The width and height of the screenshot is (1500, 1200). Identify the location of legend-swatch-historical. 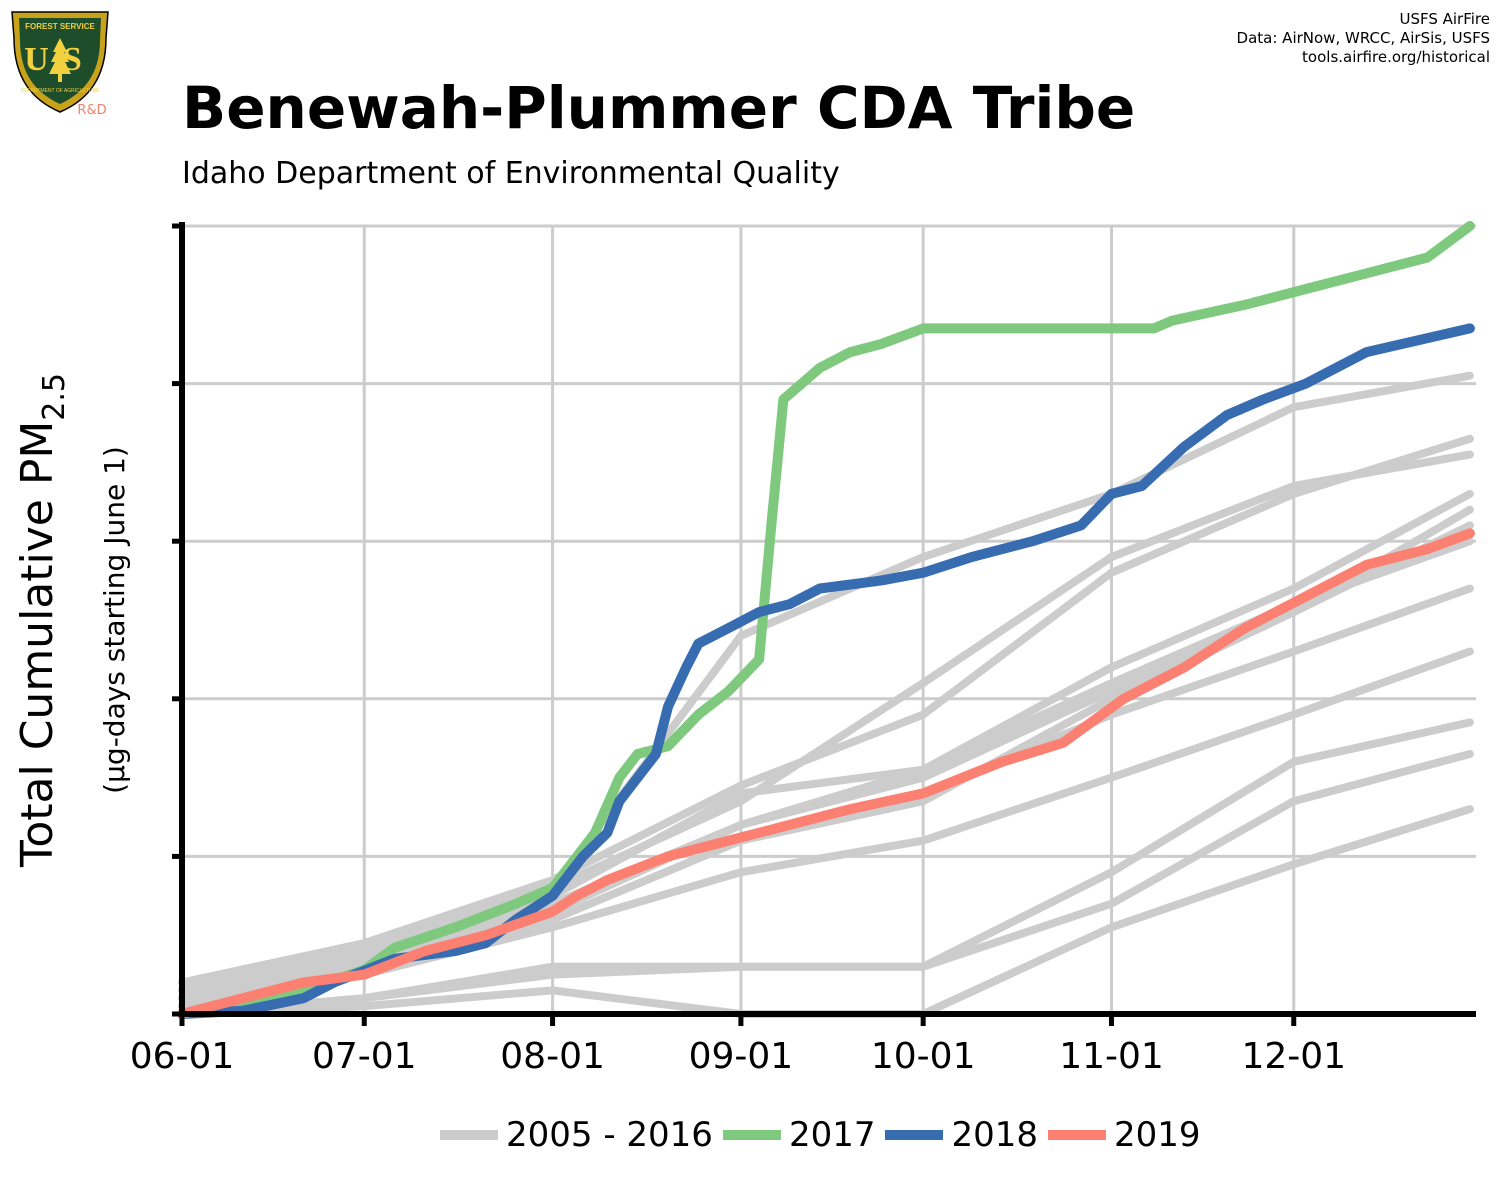
(469, 1135).